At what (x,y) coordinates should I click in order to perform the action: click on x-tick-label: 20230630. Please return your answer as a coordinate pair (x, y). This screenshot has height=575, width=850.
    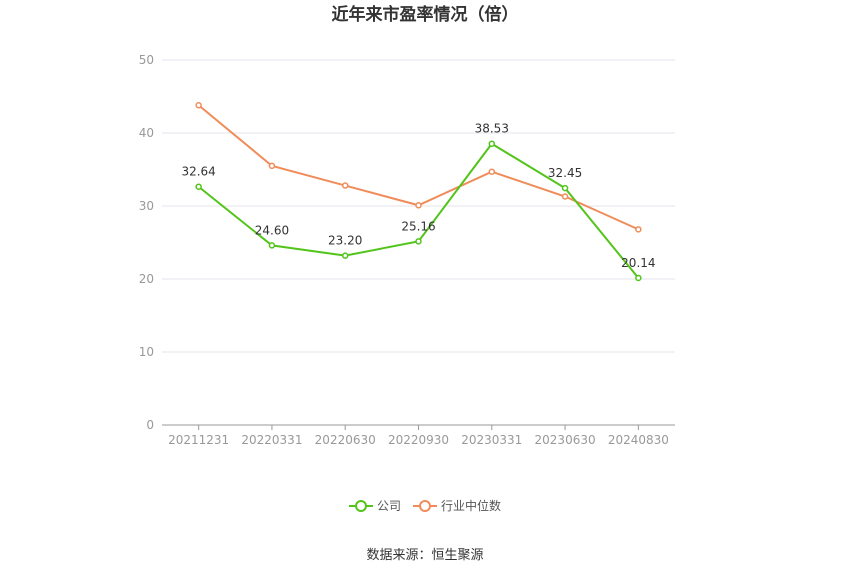
    Looking at the image, I should click on (565, 440).